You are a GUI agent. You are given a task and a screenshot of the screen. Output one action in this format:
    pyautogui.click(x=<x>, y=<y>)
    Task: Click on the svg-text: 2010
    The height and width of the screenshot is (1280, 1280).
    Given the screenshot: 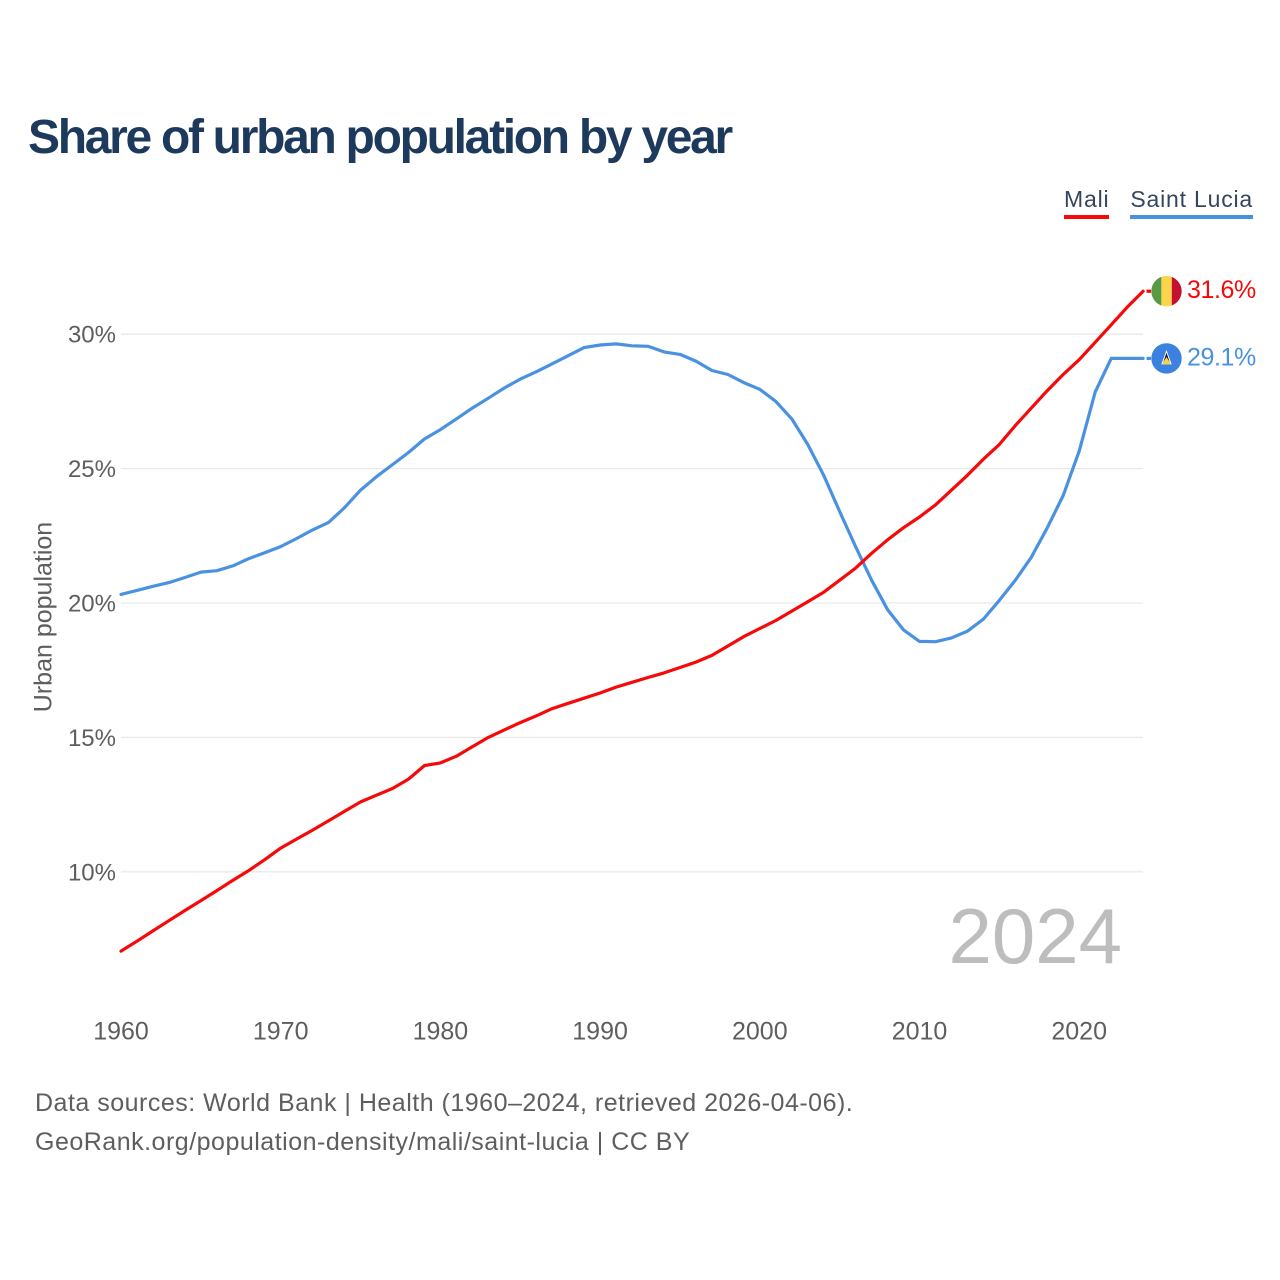 What is the action you would take?
    pyautogui.click(x=920, y=1032)
    